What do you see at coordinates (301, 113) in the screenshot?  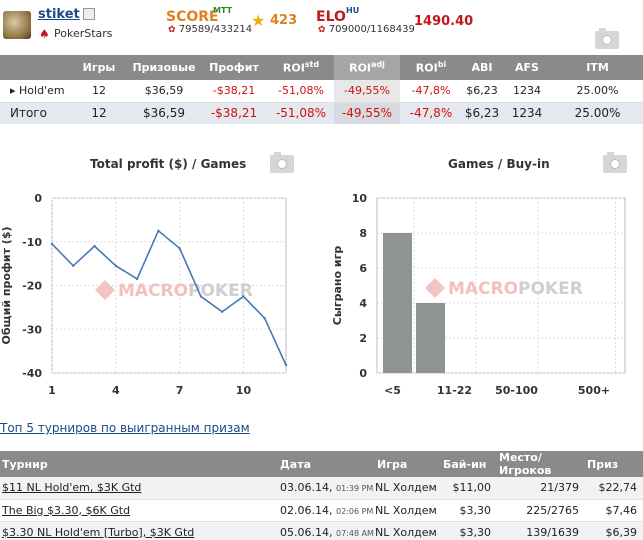 I see `cell-roi-std: -51,08%` at bounding box center [301, 113].